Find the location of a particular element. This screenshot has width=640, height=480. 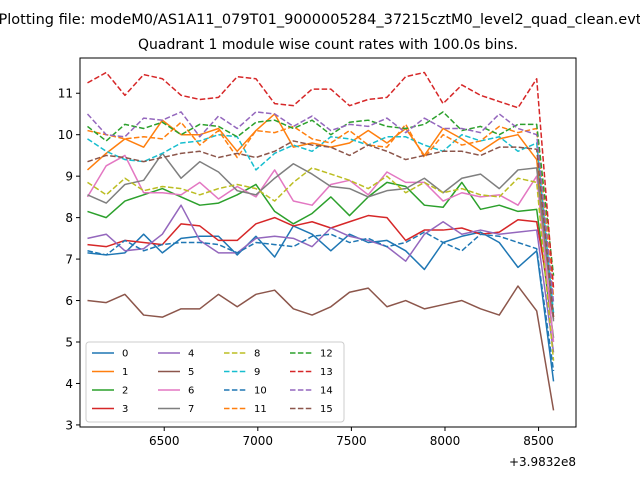

y-tick-label: 3 is located at coordinates (69, 425).